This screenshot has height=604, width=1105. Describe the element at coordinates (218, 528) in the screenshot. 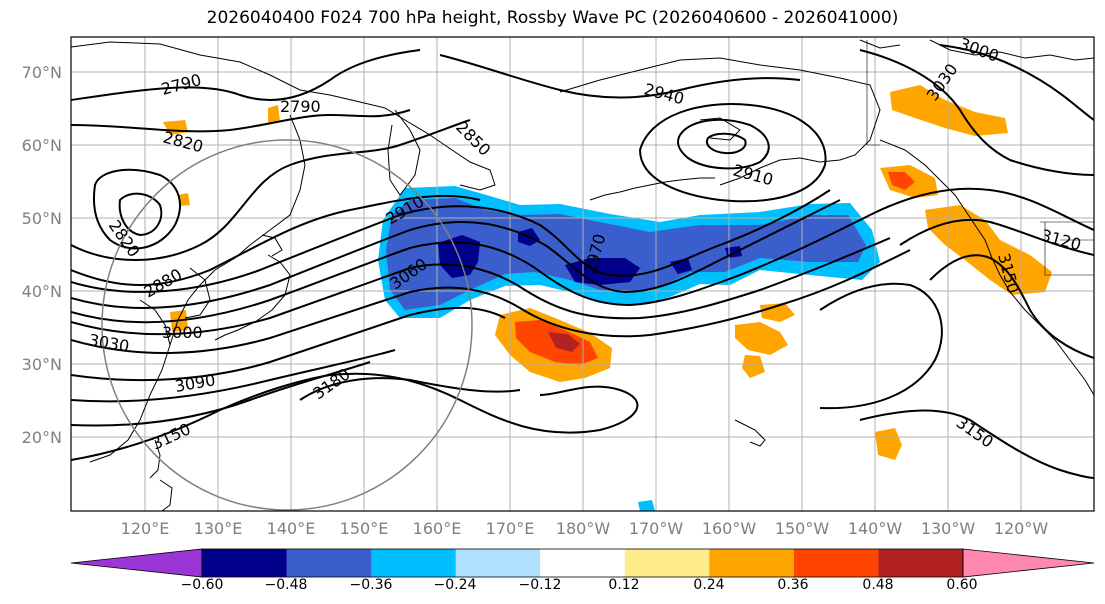

I see `lon-label: 130°E` at that location.